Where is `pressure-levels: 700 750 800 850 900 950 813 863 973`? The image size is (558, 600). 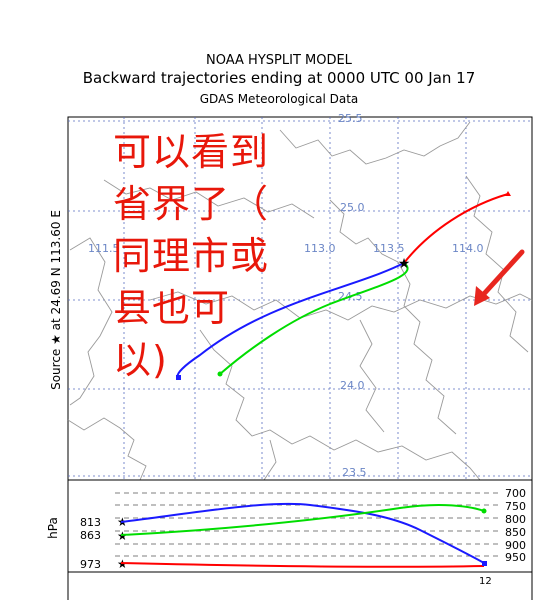
pressure-levels: 700 750 800 850 900 950 813 863 973 is located at coordinates (303, 529).